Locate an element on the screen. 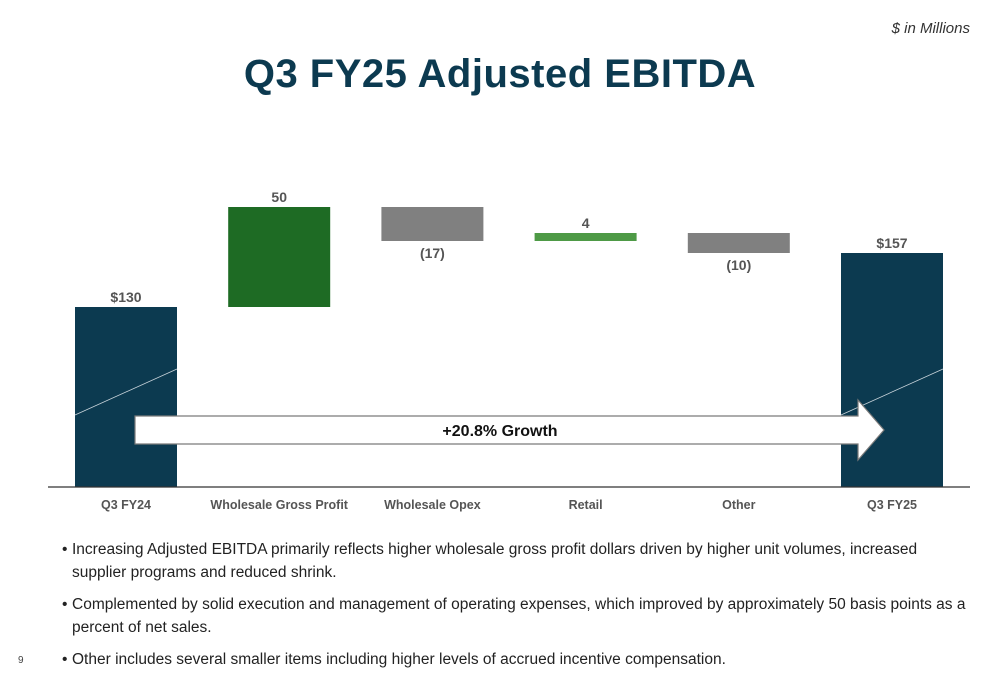 This screenshot has width=1000, height=685. data-label: (10) is located at coordinates (738, 265).